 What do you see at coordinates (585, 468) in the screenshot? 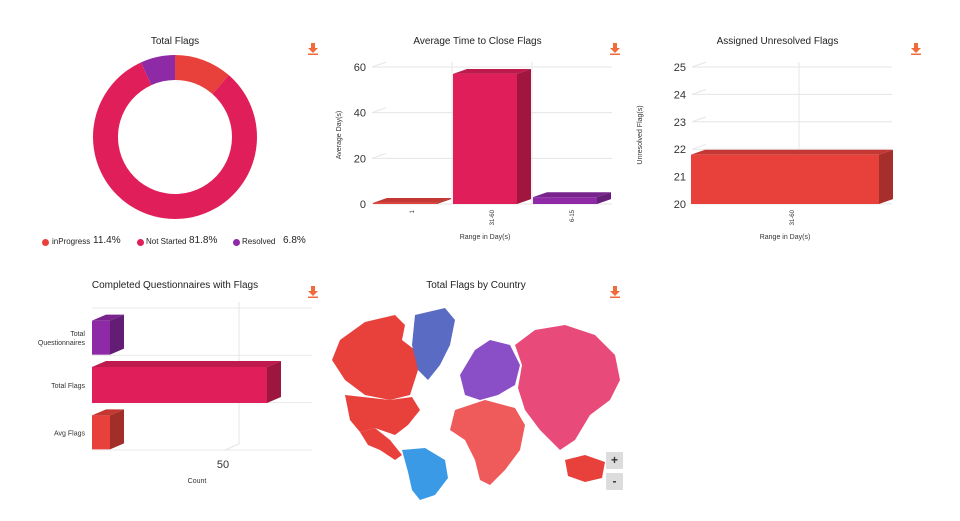
I see `map-region-australia` at bounding box center [585, 468].